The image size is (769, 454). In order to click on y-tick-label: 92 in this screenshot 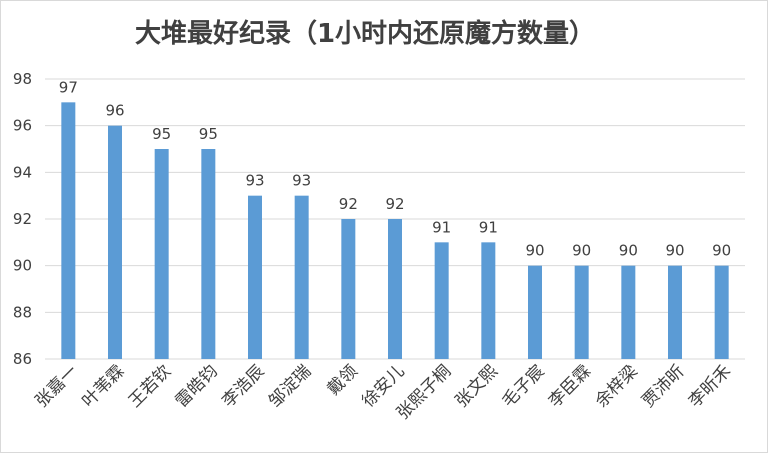, I will do `click(22, 219)`.